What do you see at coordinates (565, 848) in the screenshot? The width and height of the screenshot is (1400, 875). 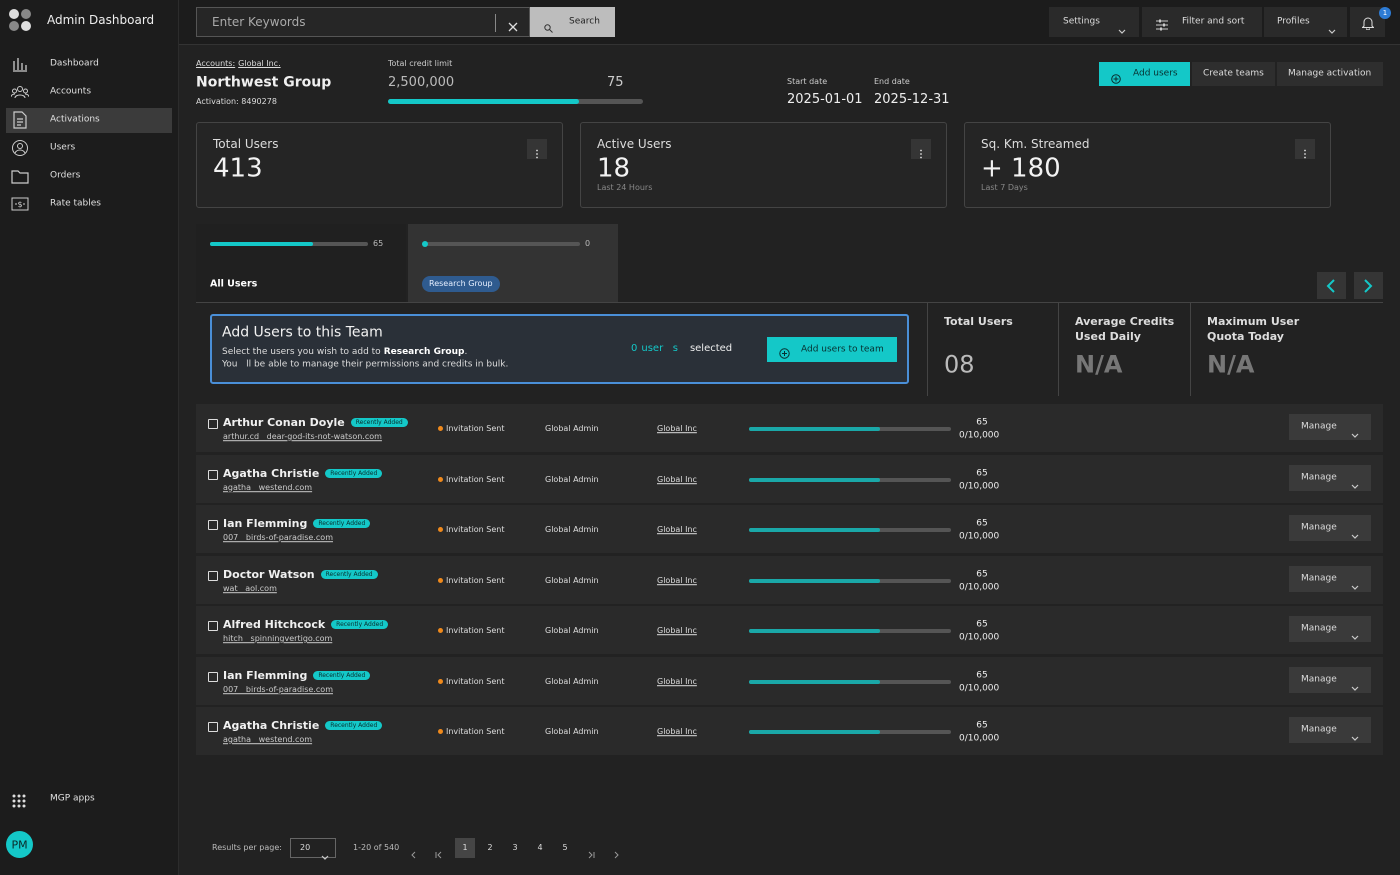 I see `page-button: 5` at bounding box center [565, 848].